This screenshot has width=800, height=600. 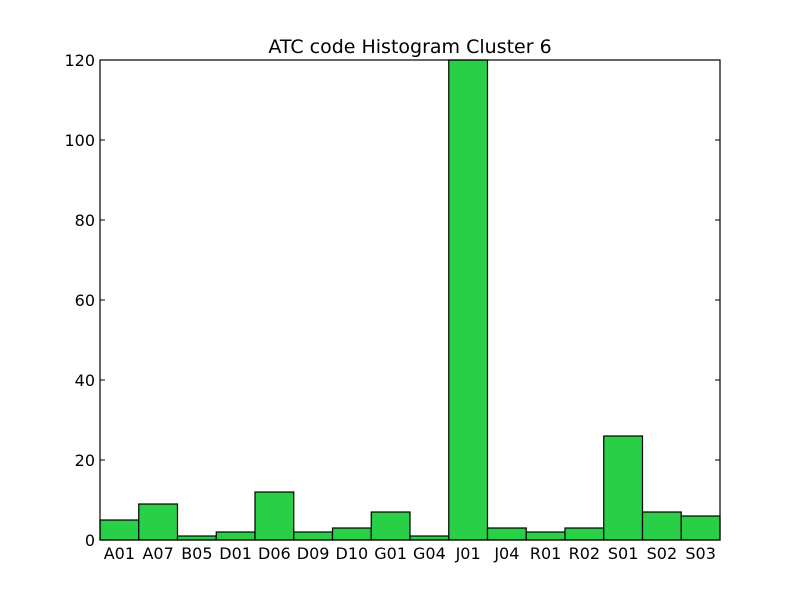 I want to click on y-tick-label: 100, so click(x=79, y=140).